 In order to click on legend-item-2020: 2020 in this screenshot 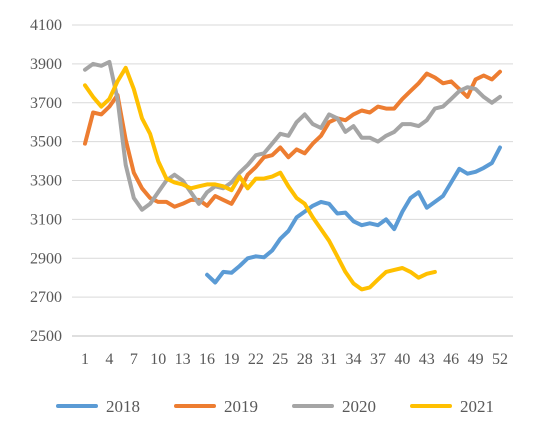, I will do `click(334, 406)`.